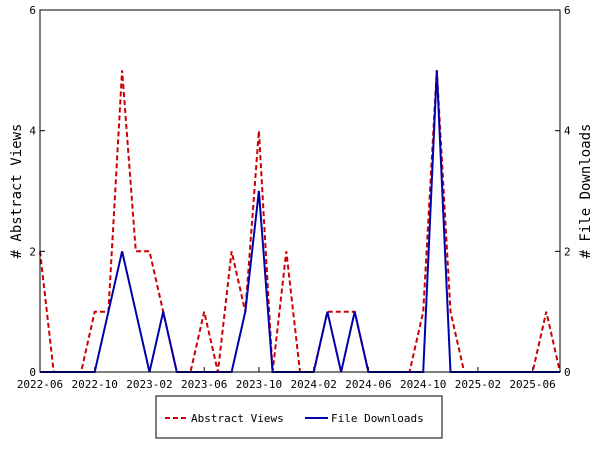 The height and width of the screenshot is (450, 600). Describe the element at coordinates (567, 251) in the screenshot. I see `y-tick-label-right: 2` at that location.